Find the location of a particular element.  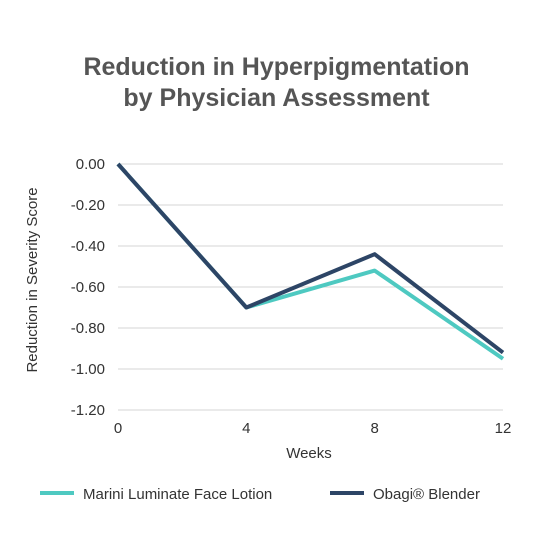

legend-label: Marini Luminate Face Lotion is located at coordinates (177, 494).